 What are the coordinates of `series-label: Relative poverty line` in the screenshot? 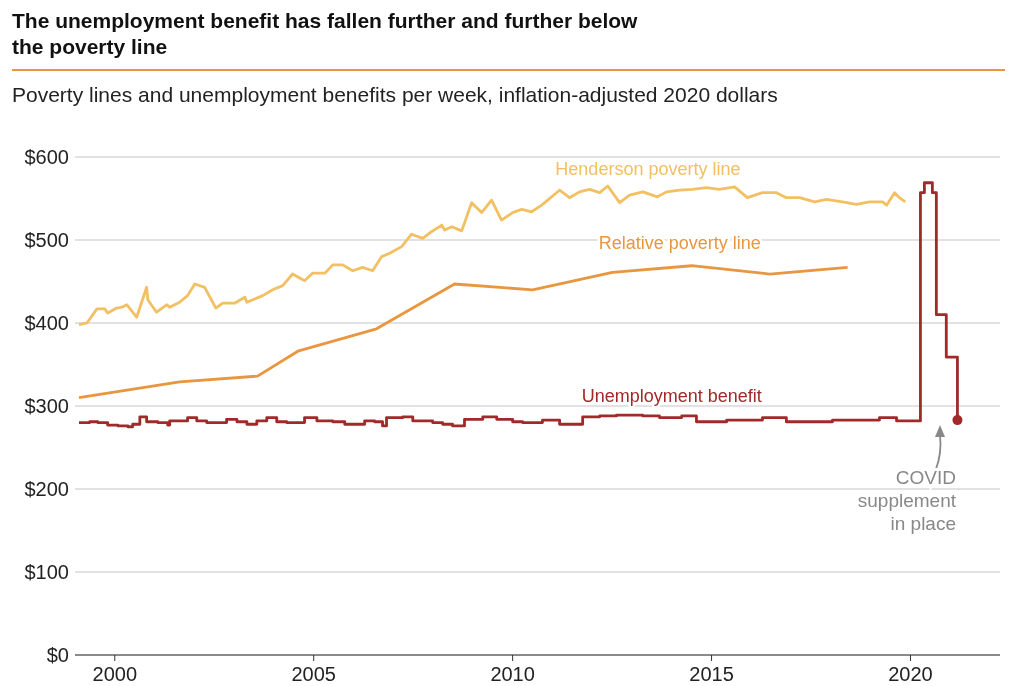 It's located at (679, 243).